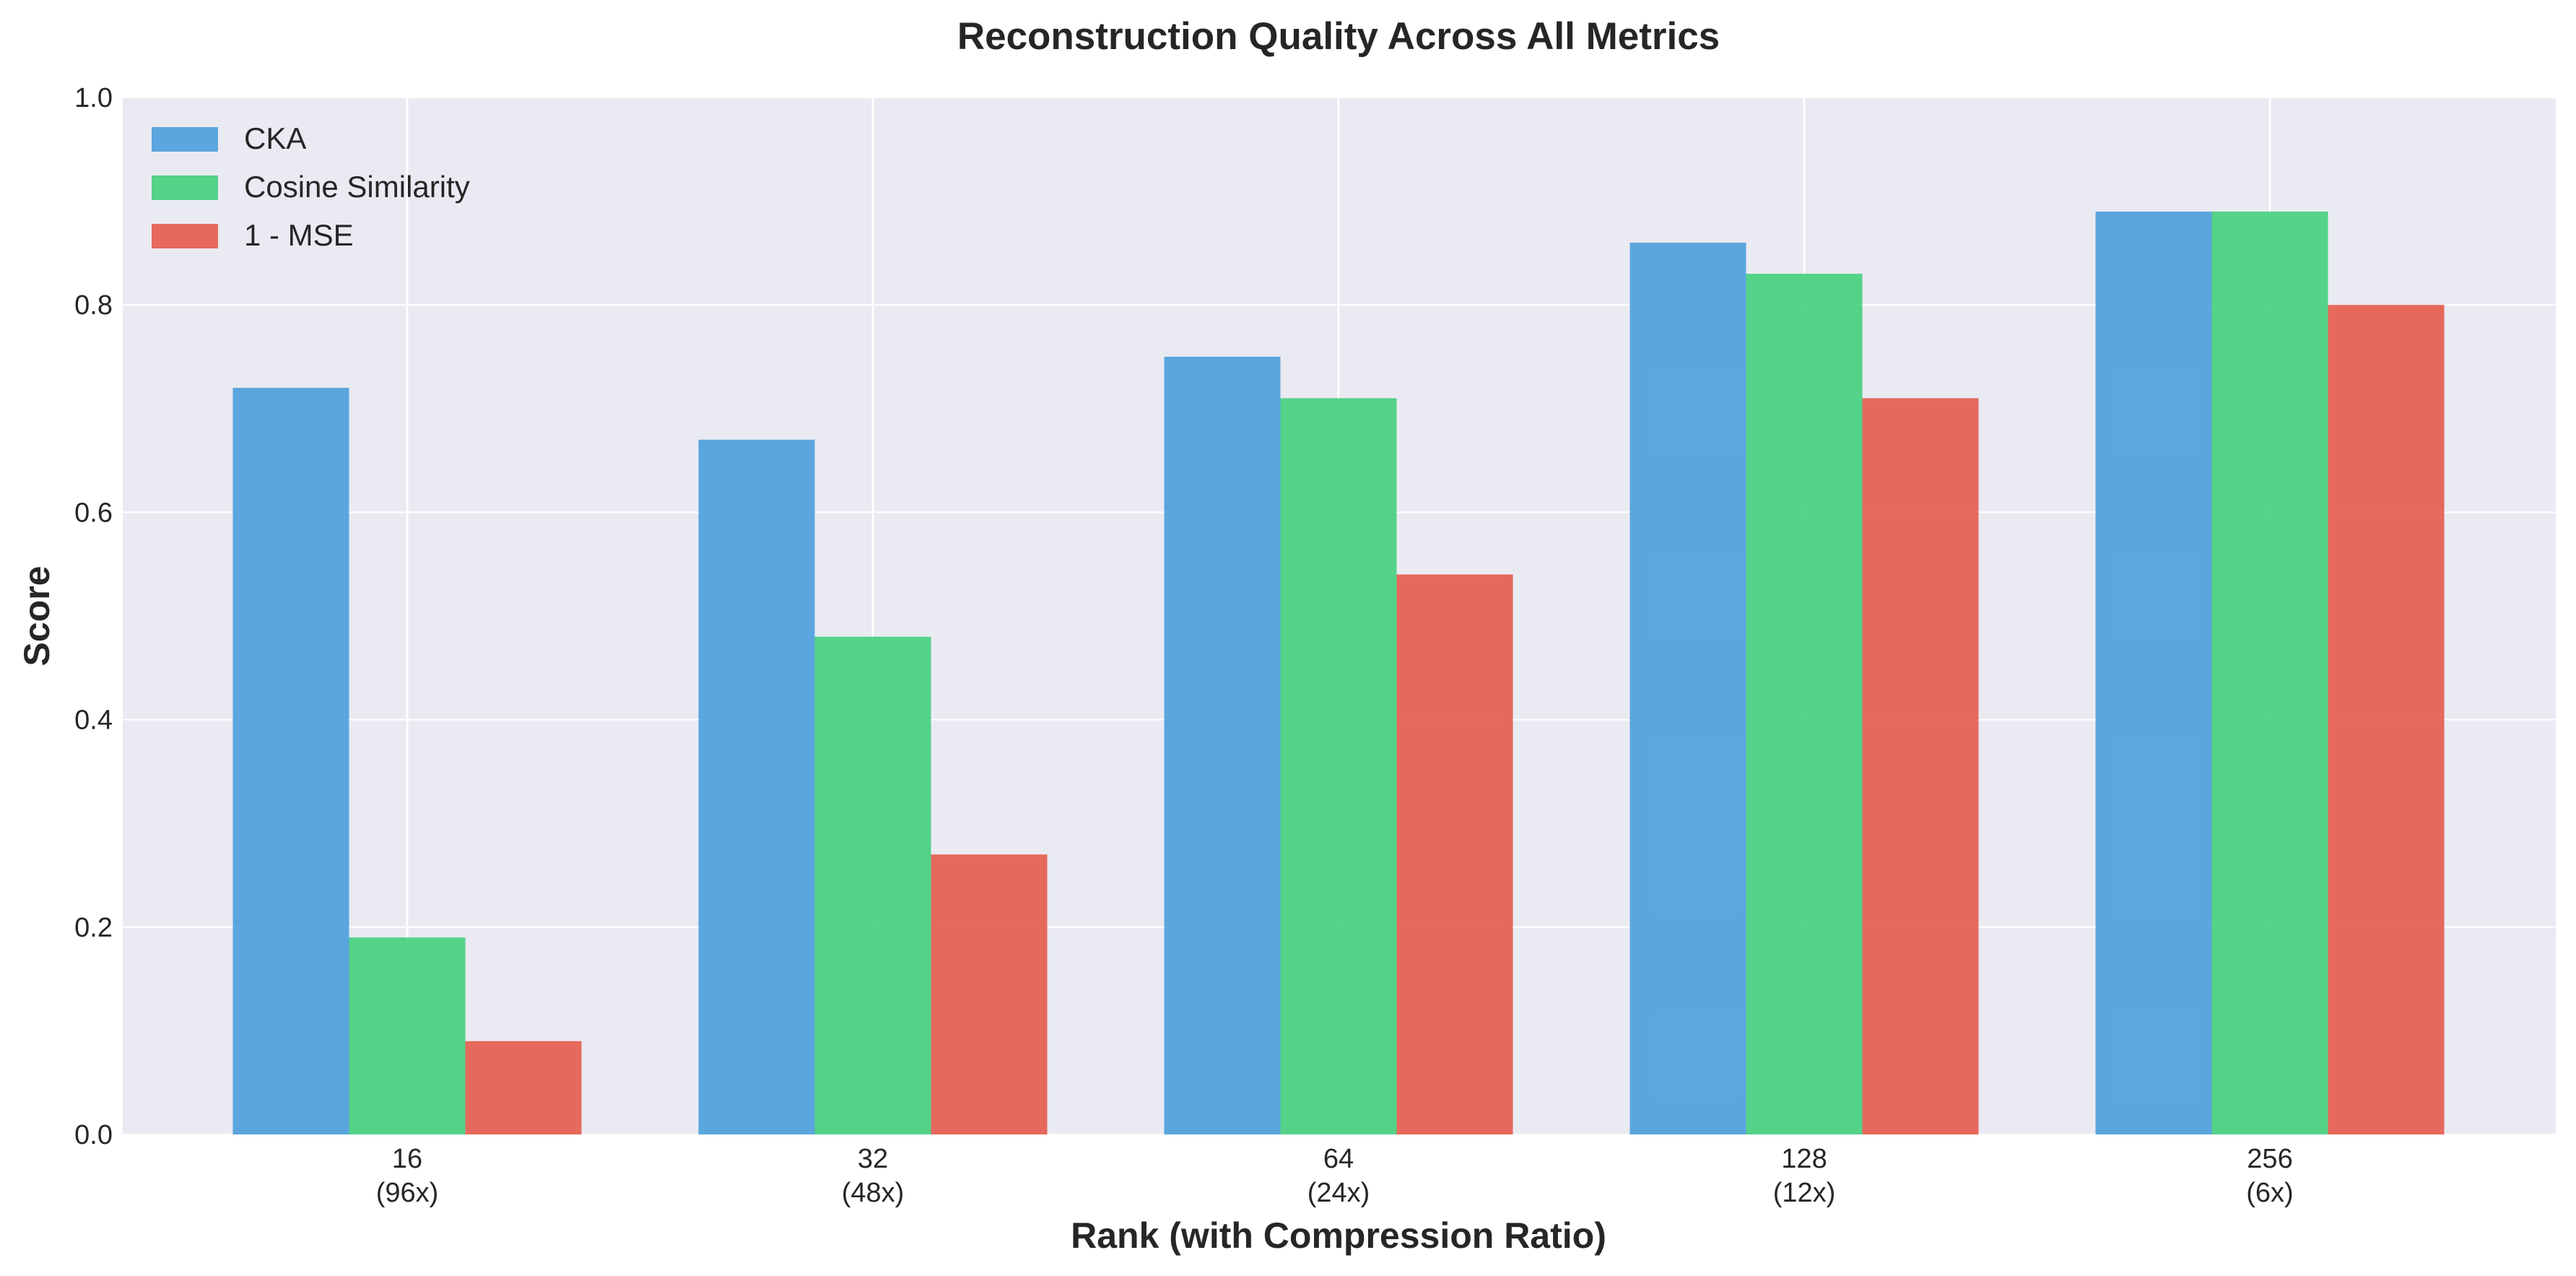 The width and height of the screenshot is (2576, 1276). What do you see at coordinates (1338, 1193) in the screenshot?
I see `x-tick-ratio: (24x)` at bounding box center [1338, 1193].